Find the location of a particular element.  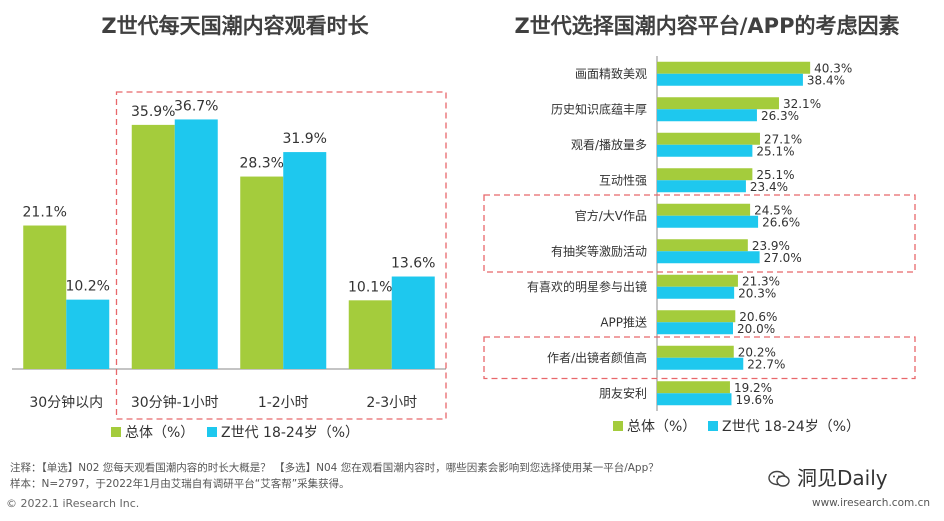

right-category-label-2: 观看/播放量多 is located at coordinates (609, 144).